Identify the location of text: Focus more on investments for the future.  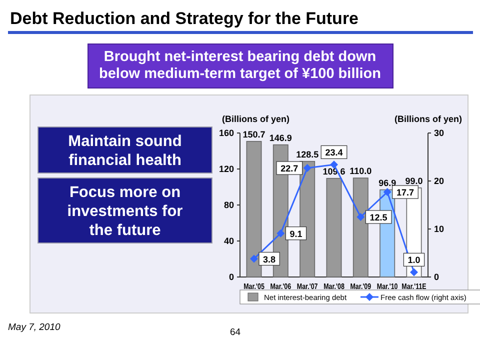
(125, 211).